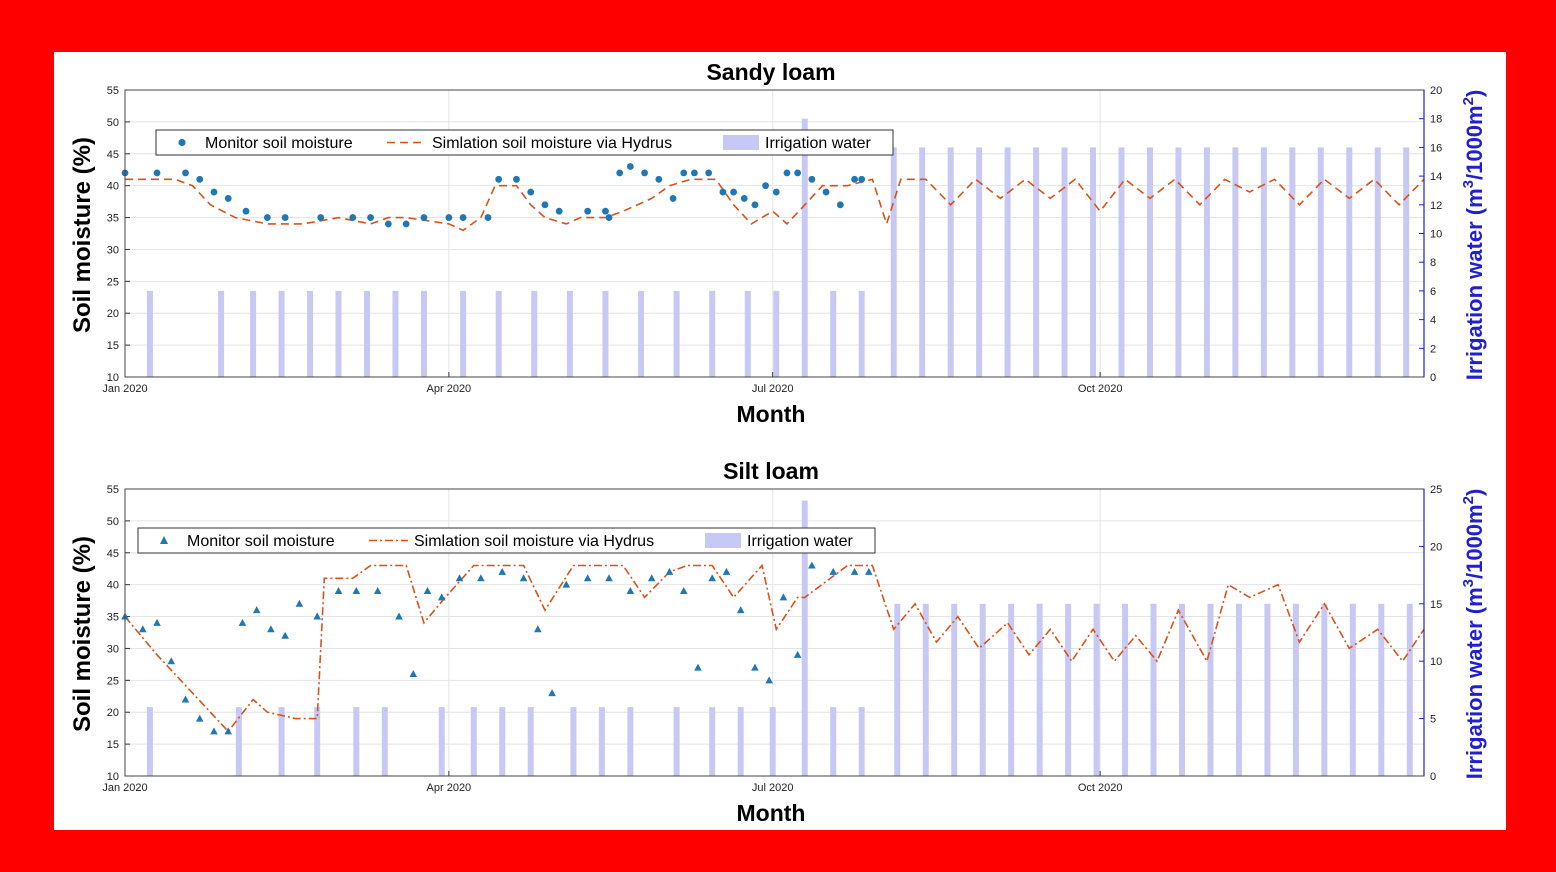 The image size is (1556, 872). Describe the element at coordinates (113, 219) in the screenshot. I see `y-tick-label: 35` at that location.